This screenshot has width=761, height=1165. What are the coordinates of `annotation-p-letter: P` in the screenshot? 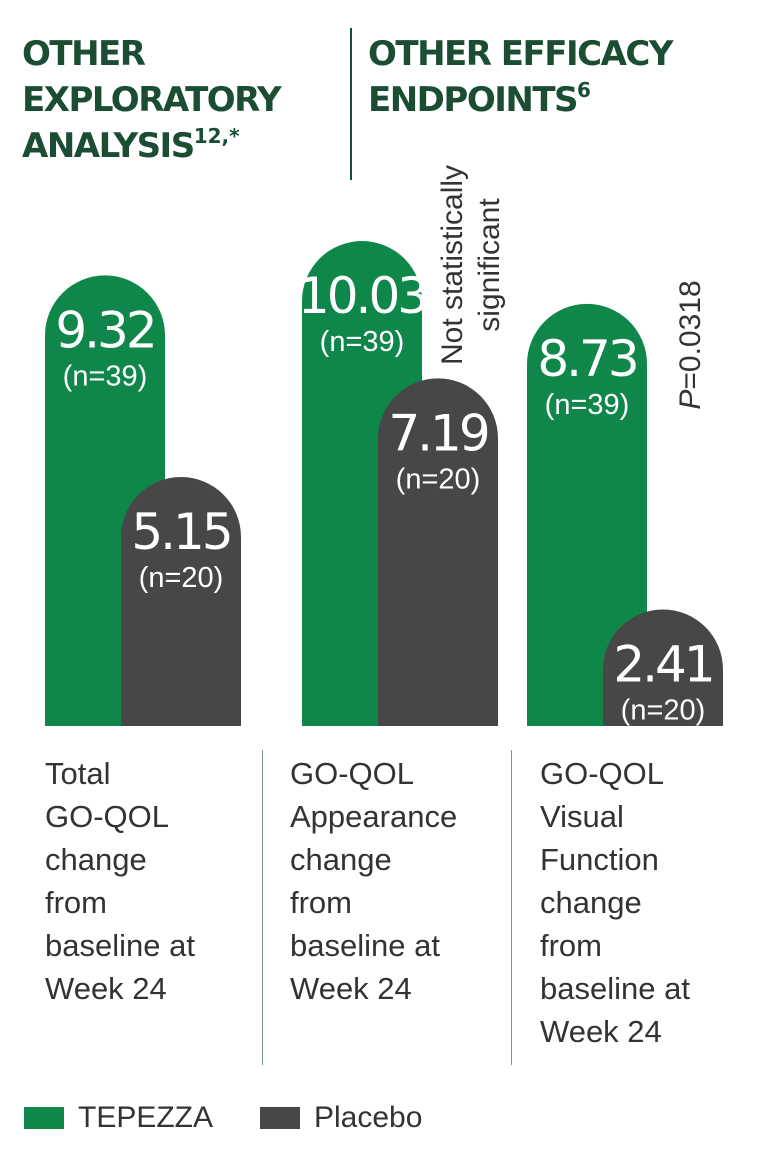 It's located at (690, 400).